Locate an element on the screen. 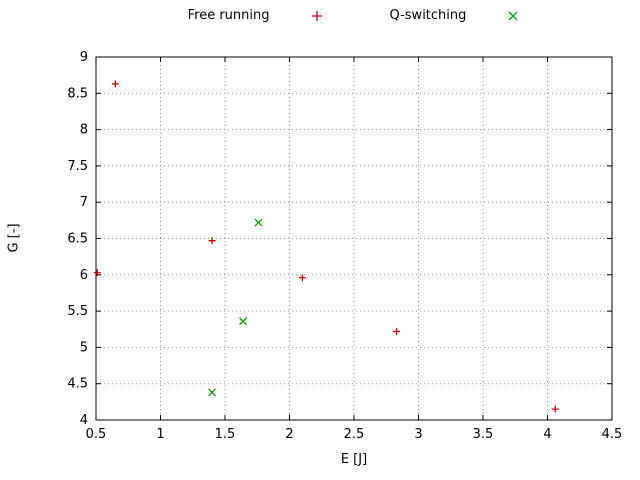 The width and height of the screenshot is (640, 480). x-tick-label: 2 is located at coordinates (289, 434).